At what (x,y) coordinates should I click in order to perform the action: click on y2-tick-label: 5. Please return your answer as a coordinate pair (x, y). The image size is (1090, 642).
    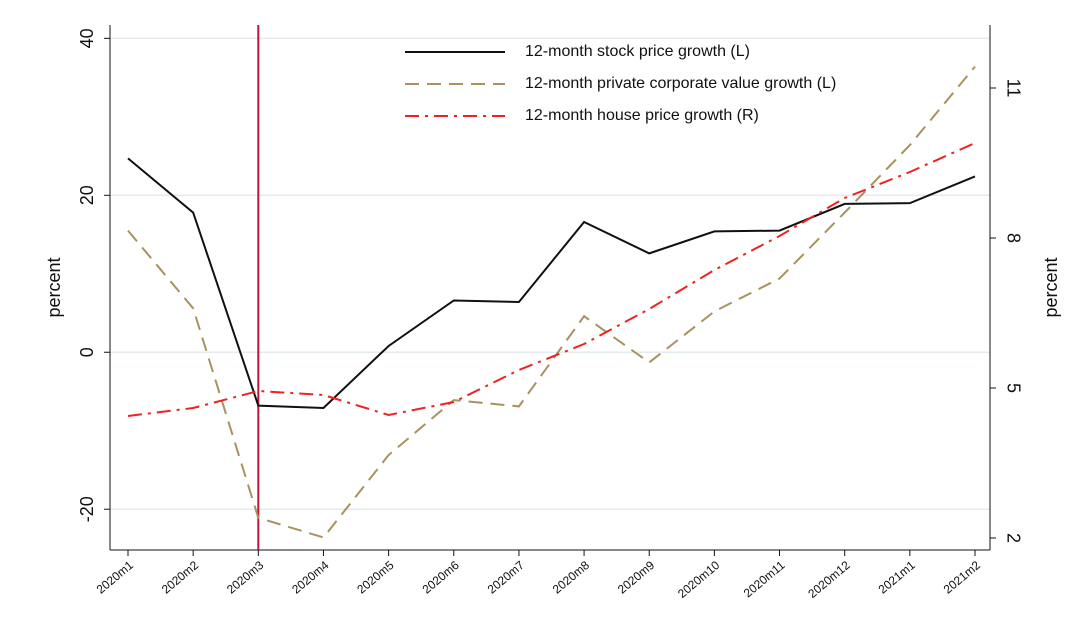
    Looking at the image, I should click on (1013, 388).